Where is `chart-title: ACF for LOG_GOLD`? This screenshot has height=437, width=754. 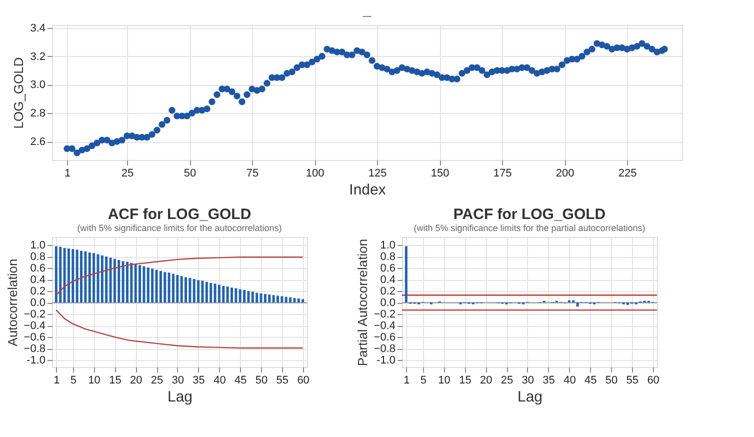 chart-title: ACF for LOG_GOLD is located at coordinates (180, 214).